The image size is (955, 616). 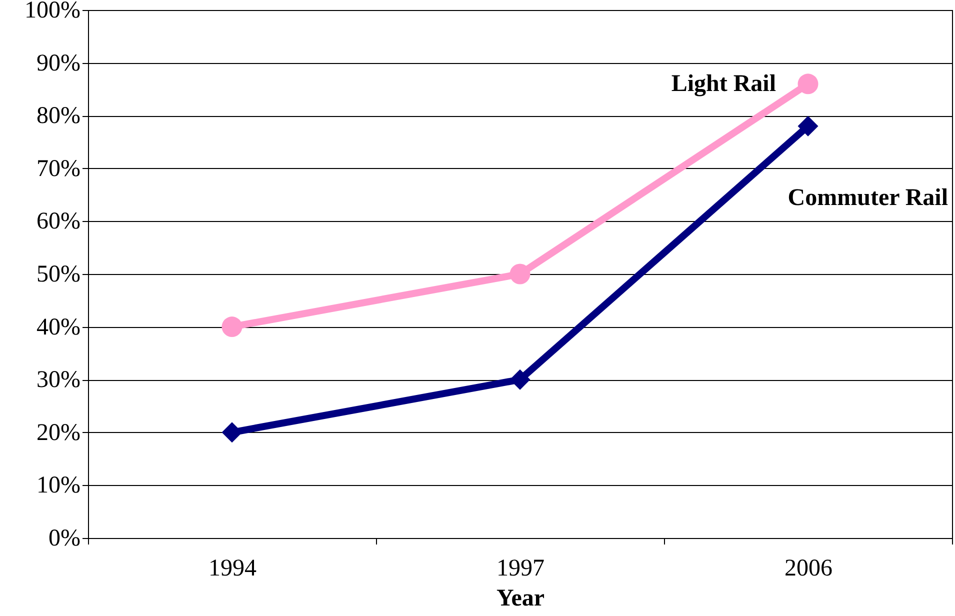 I want to click on x-tick-label: 2006, so click(x=808, y=569).